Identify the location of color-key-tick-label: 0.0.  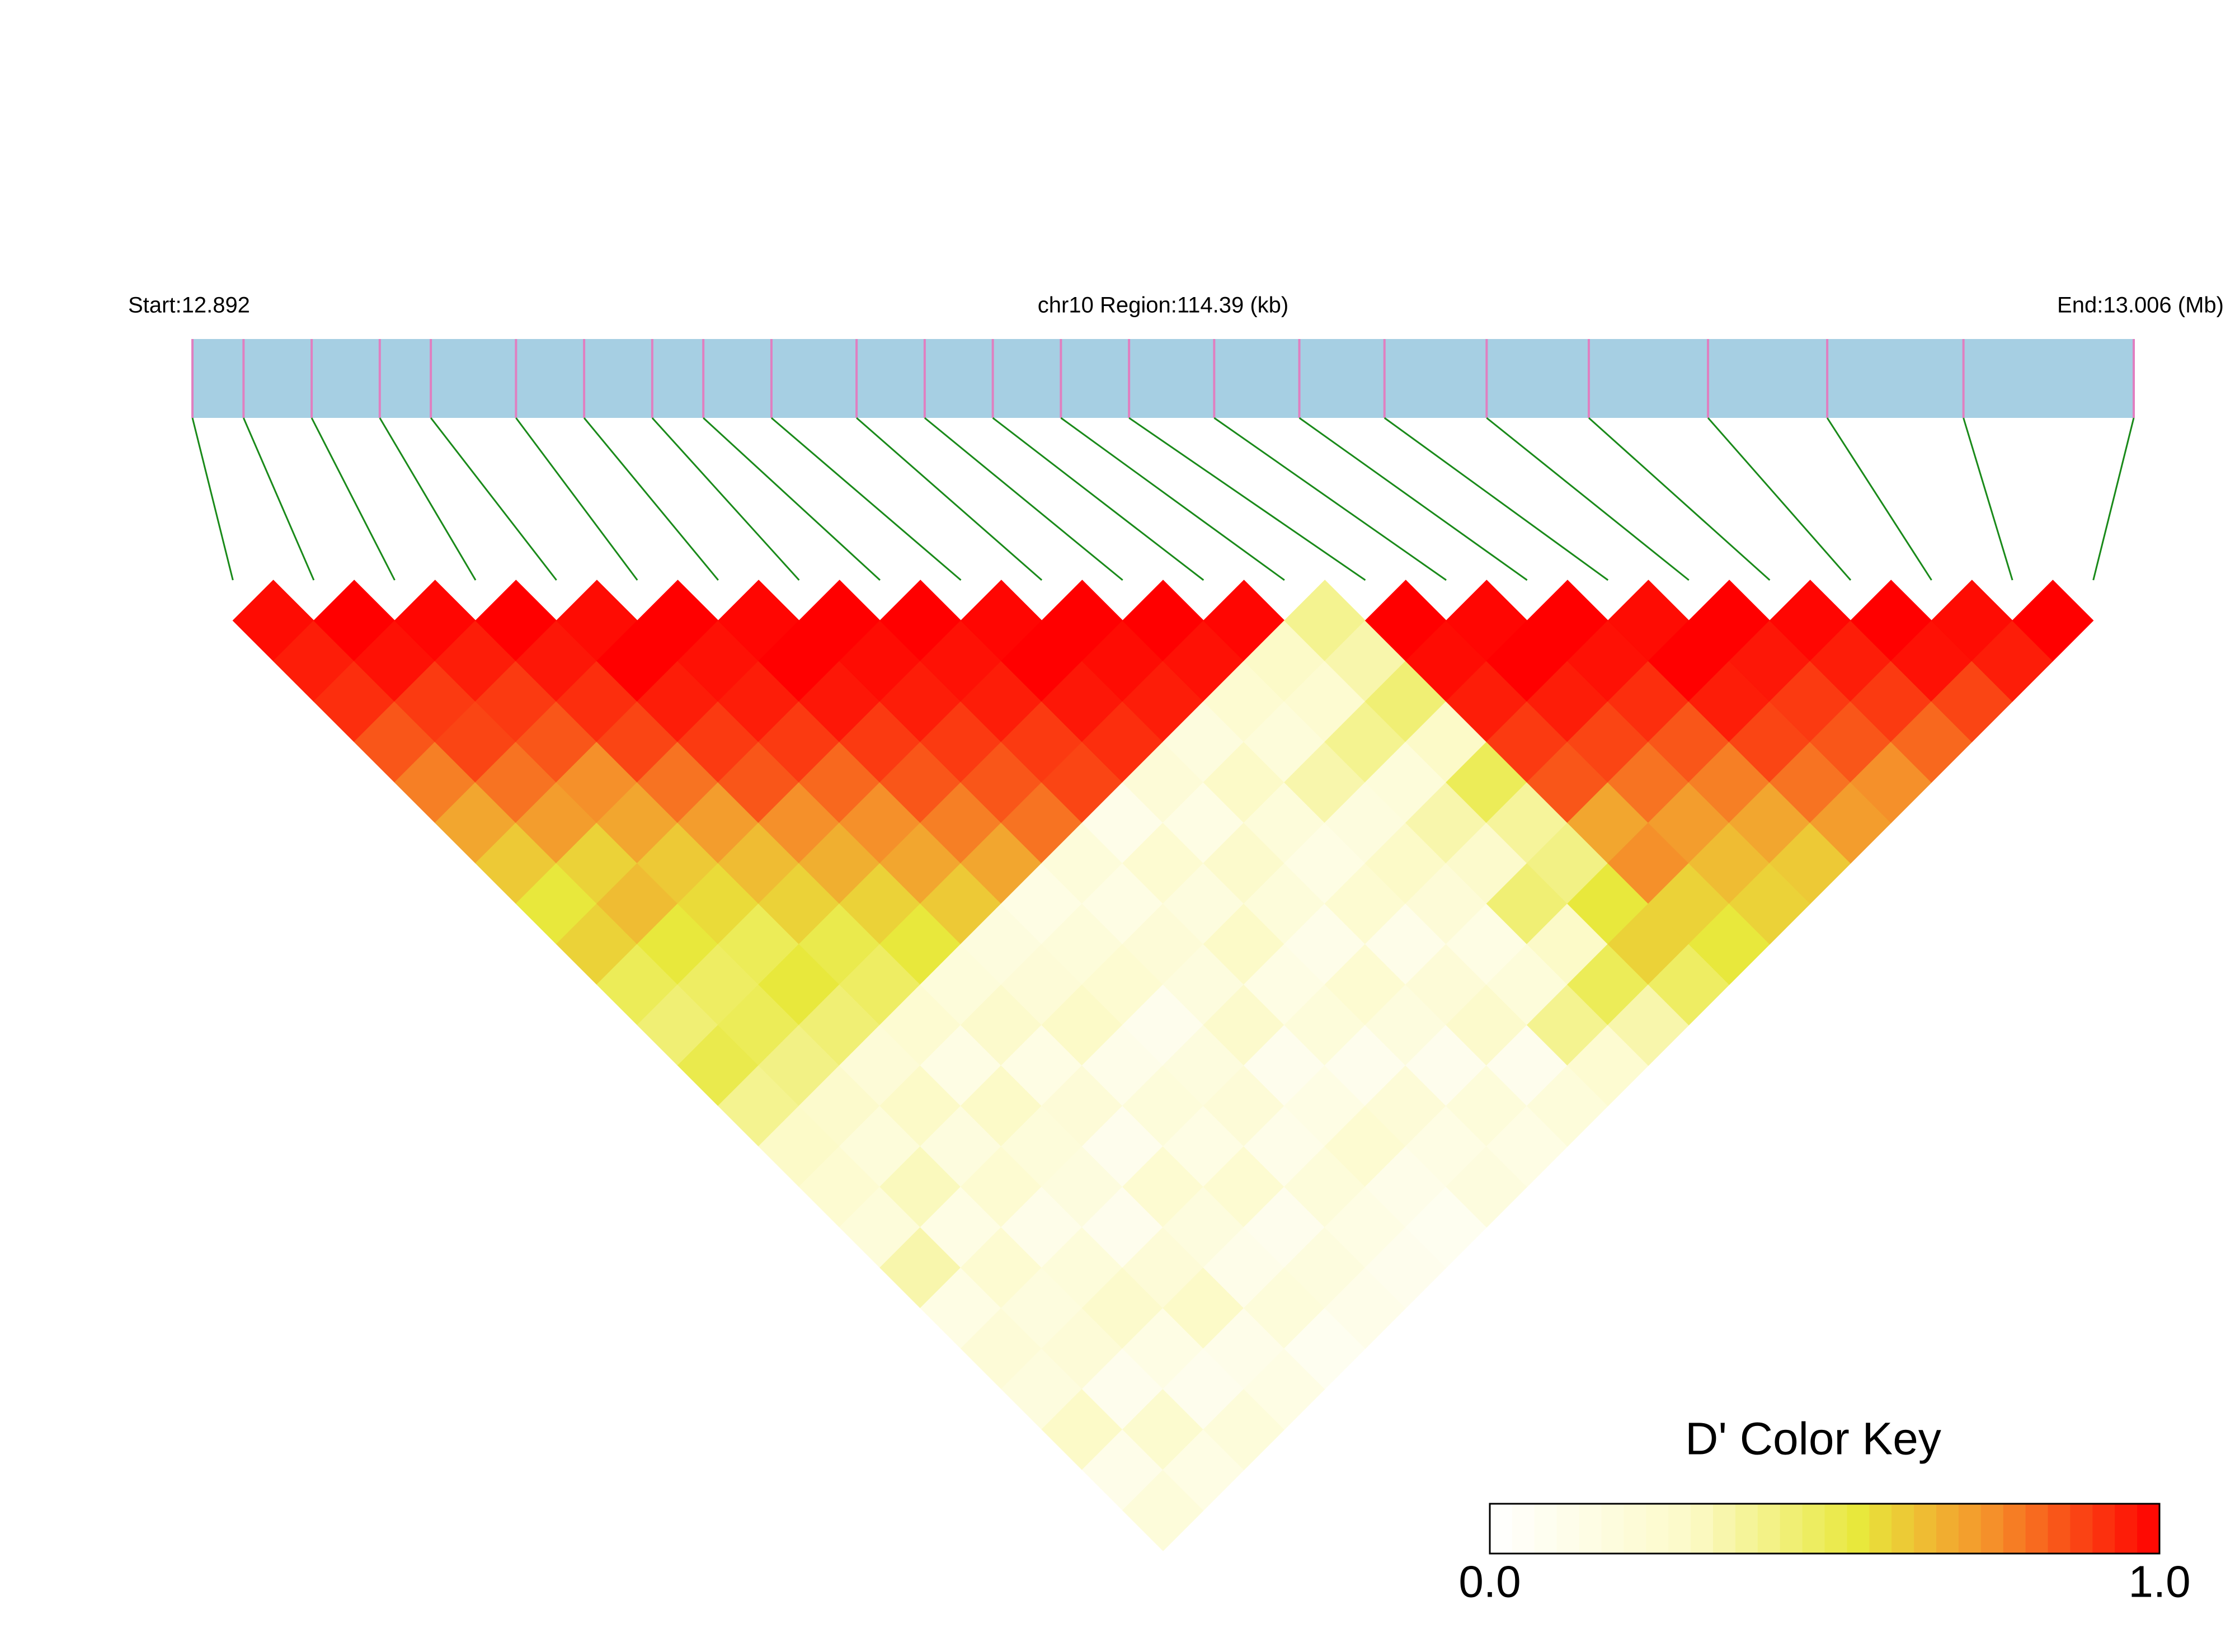
(1489, 1582).